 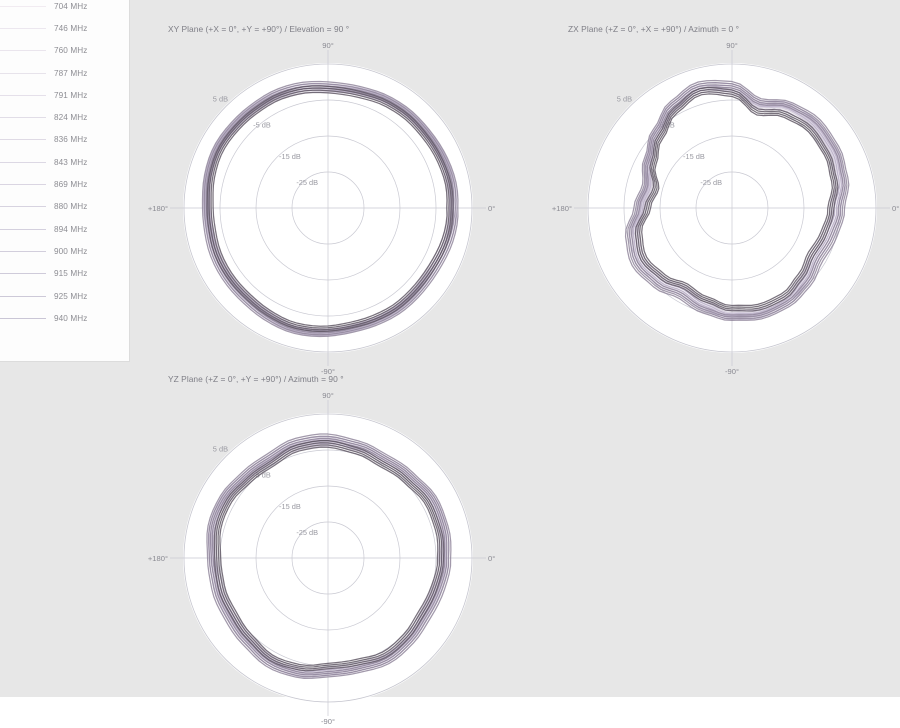 I want to click on legend-item-label: 915 MHz, so click(x=71, y=274).